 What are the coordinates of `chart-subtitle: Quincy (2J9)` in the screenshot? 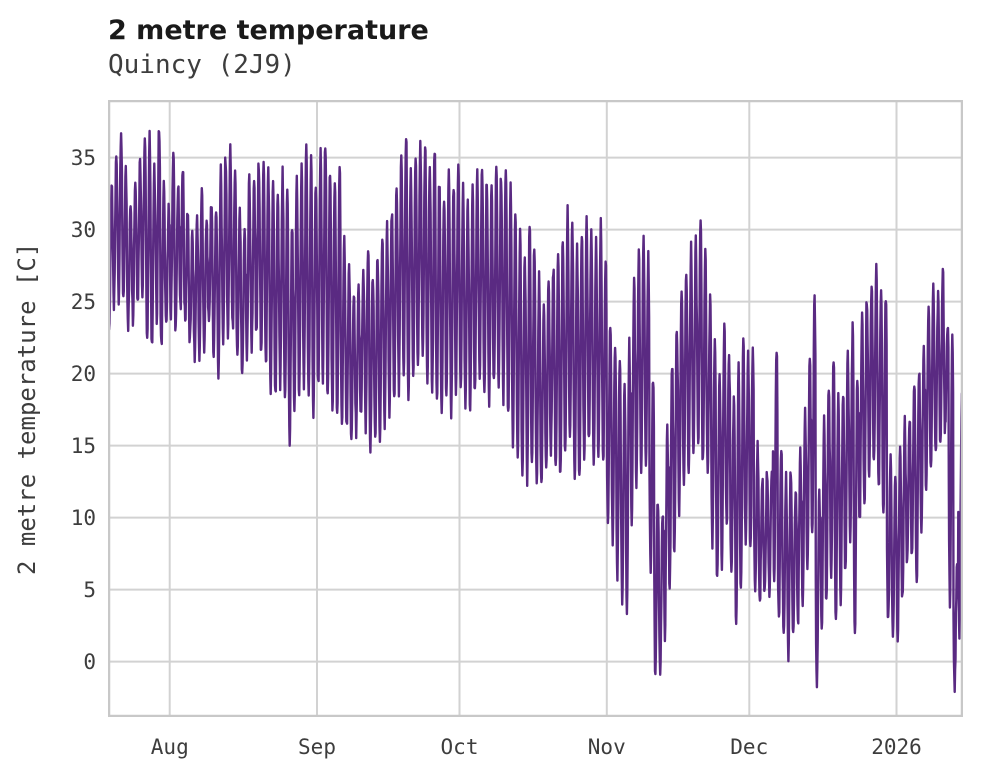 It's located at (202, 65).